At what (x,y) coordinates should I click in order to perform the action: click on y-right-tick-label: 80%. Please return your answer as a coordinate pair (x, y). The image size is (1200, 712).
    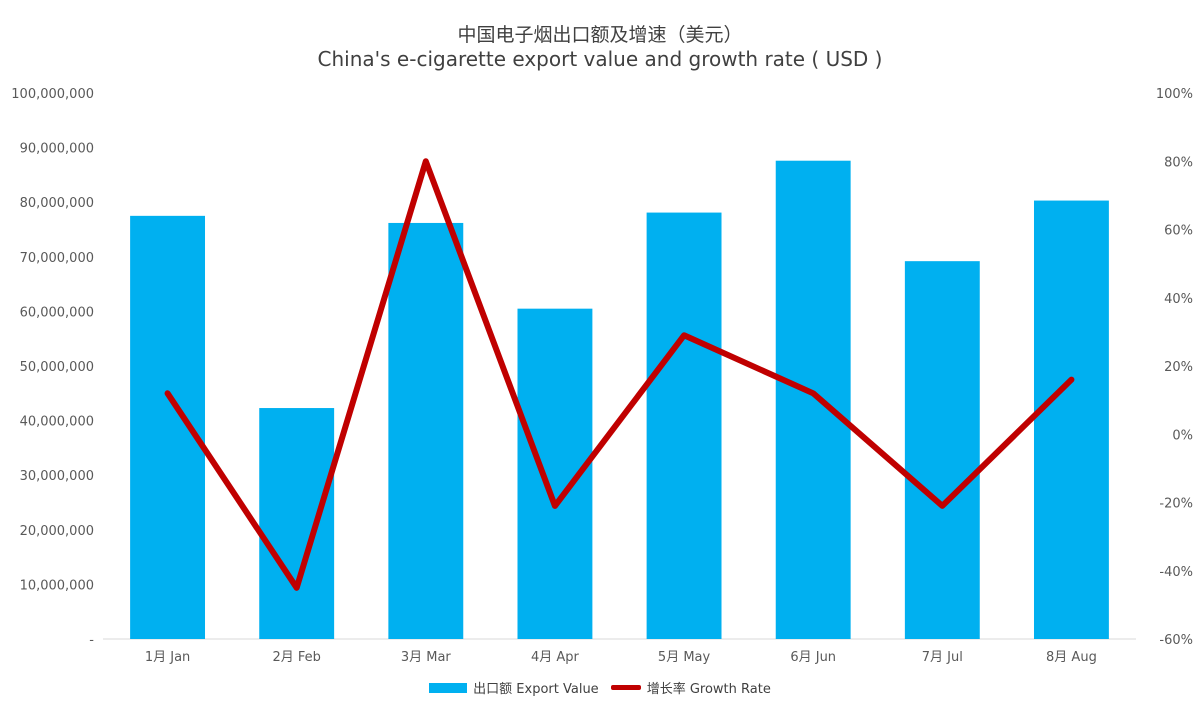
    Looking at the image, I should click on (1178, 162).